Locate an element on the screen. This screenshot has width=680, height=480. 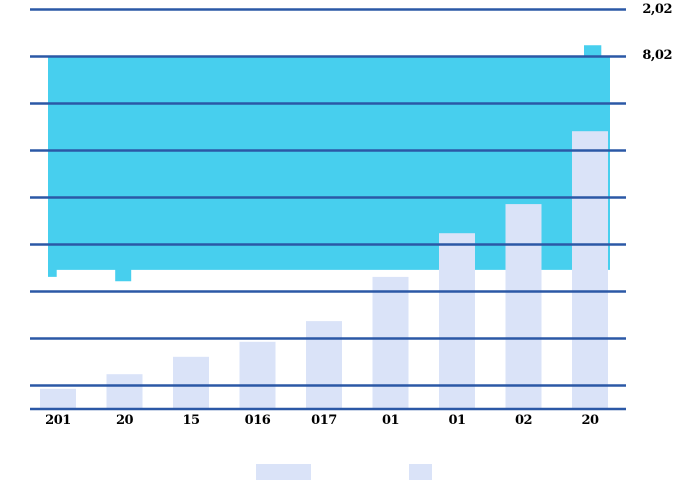
x-axis-labels: 201 20 15 016 017 01 01 02 20 is located at coordinates (322, 420).